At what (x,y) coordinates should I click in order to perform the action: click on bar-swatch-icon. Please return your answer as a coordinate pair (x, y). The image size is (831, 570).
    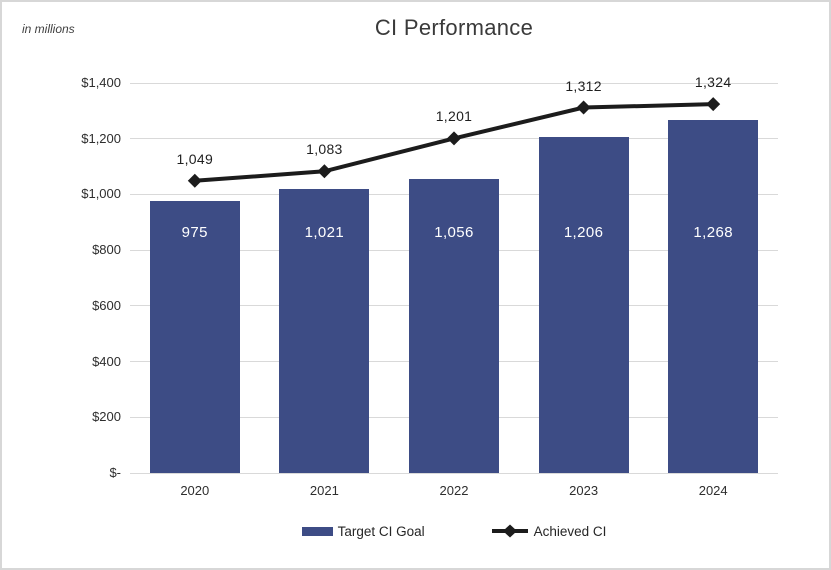
    Looking at the image, I should click on (317, 531).